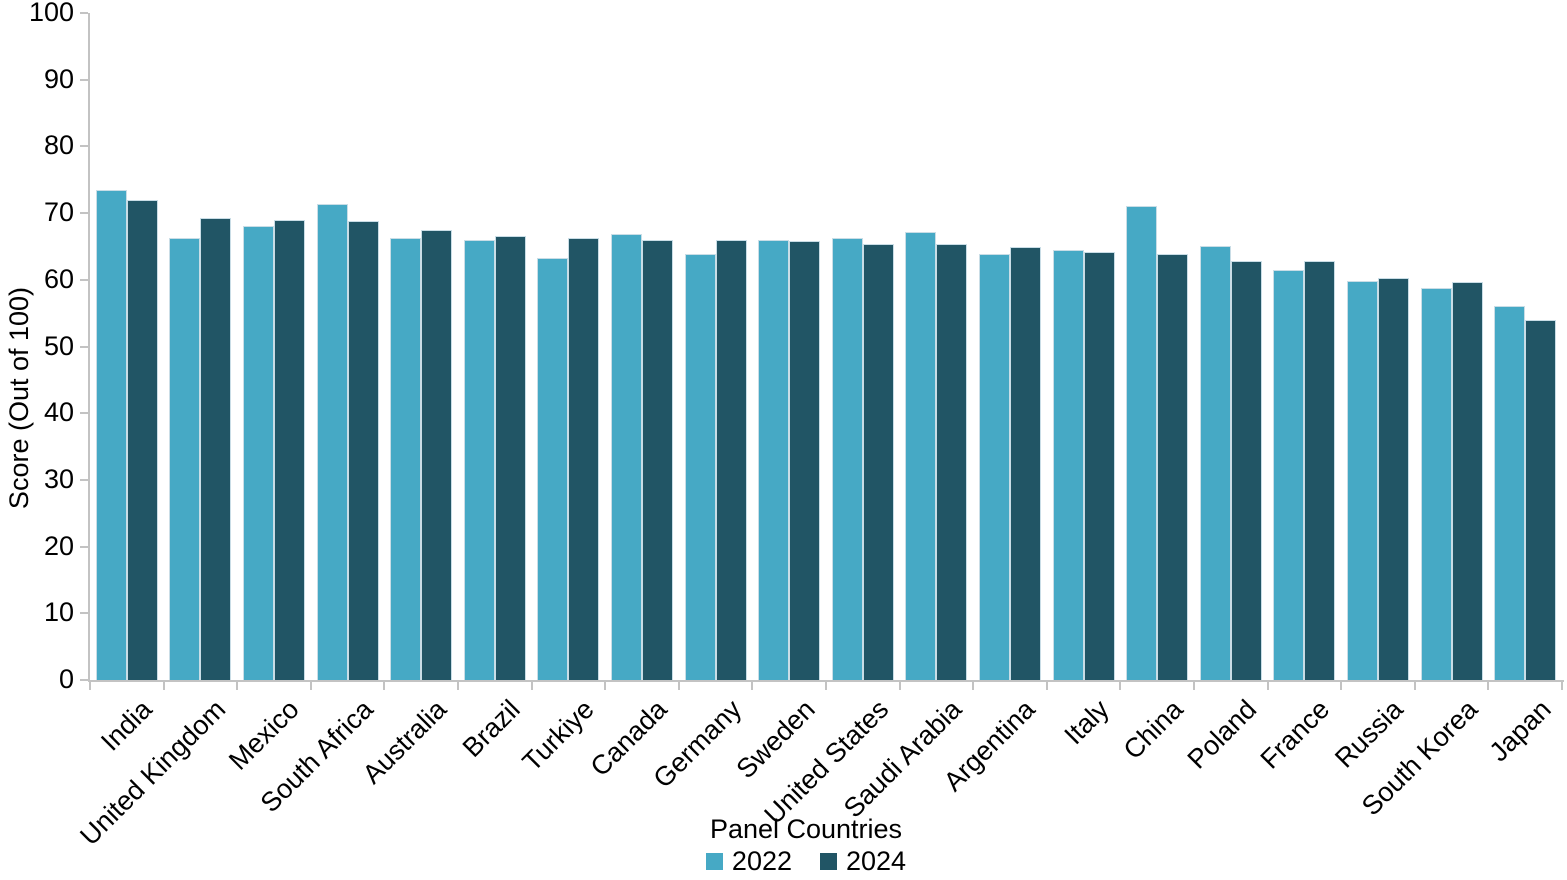 The image size is (1567, 880). What do you see at coordinates (111, 435) in the screenshot?
I see `bar-2022-india` at bounding box center [111, 435].